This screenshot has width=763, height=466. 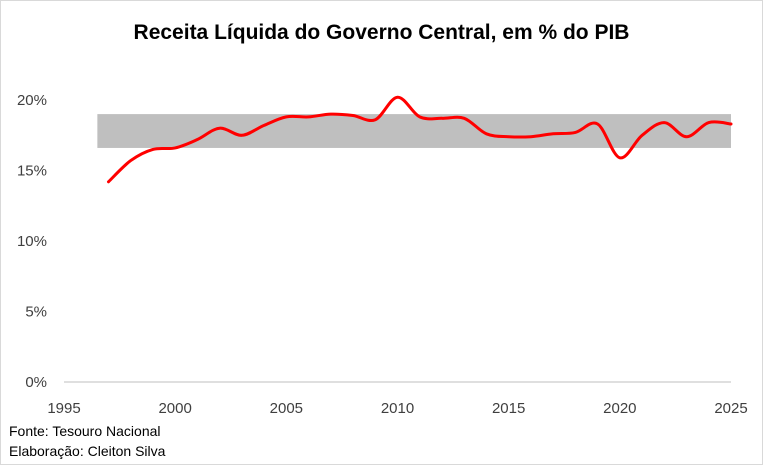 What do you see at coordinates (286, 408) in the screenshot?
I see `x-tick-label: 2005` at bounding box center [286, 408].